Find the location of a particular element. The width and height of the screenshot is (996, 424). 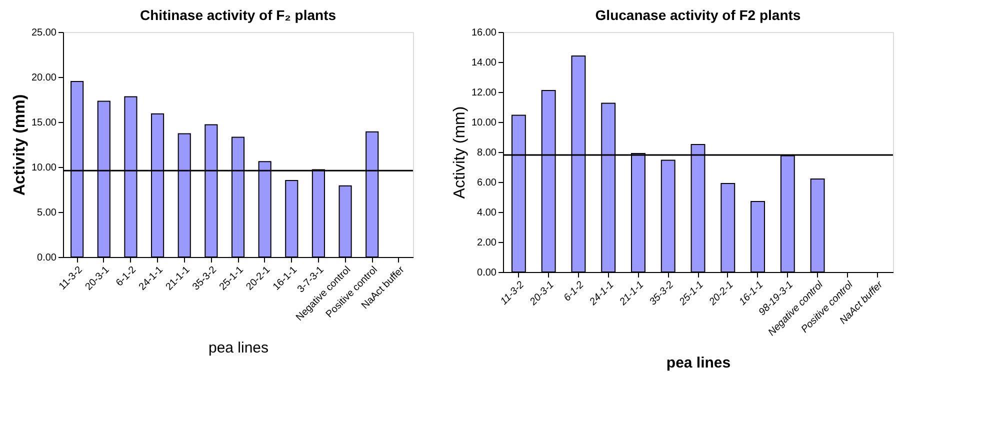

y-tick-label: 16.00 is located at coordinates (484, 33).